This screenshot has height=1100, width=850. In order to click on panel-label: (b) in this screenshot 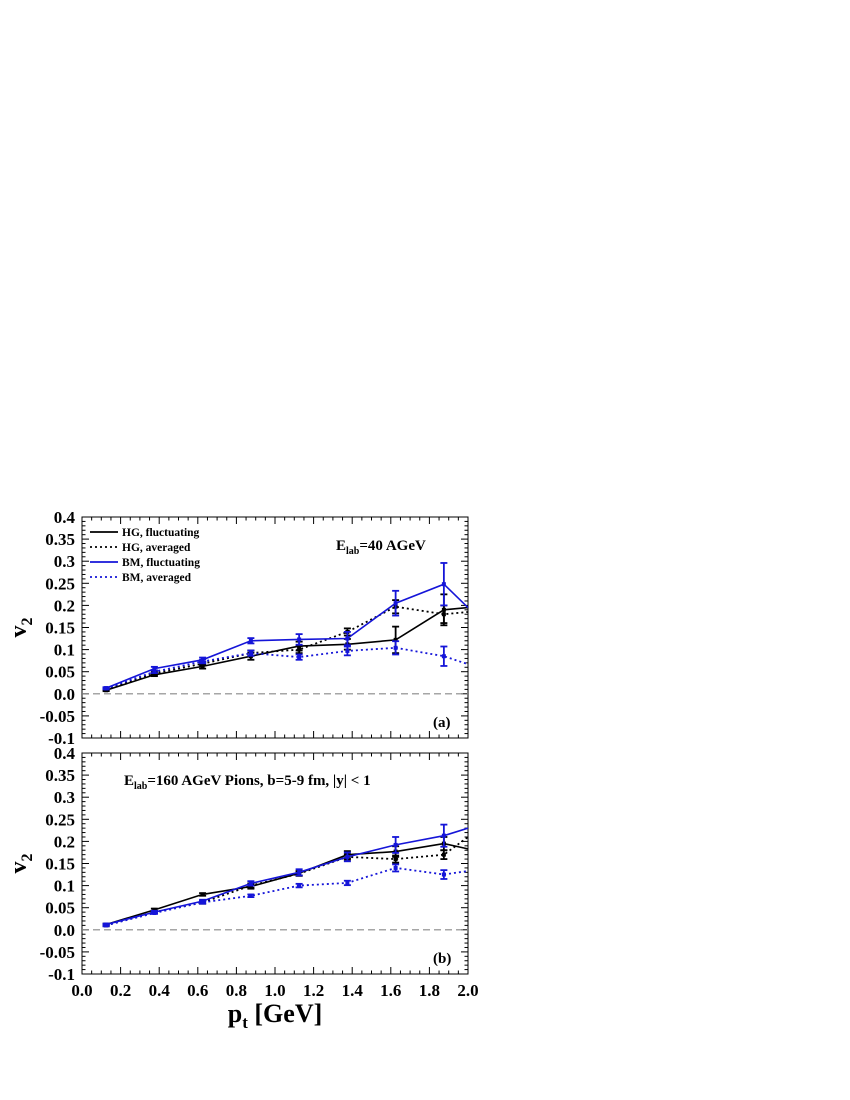, I will do `click(442, 959)`.